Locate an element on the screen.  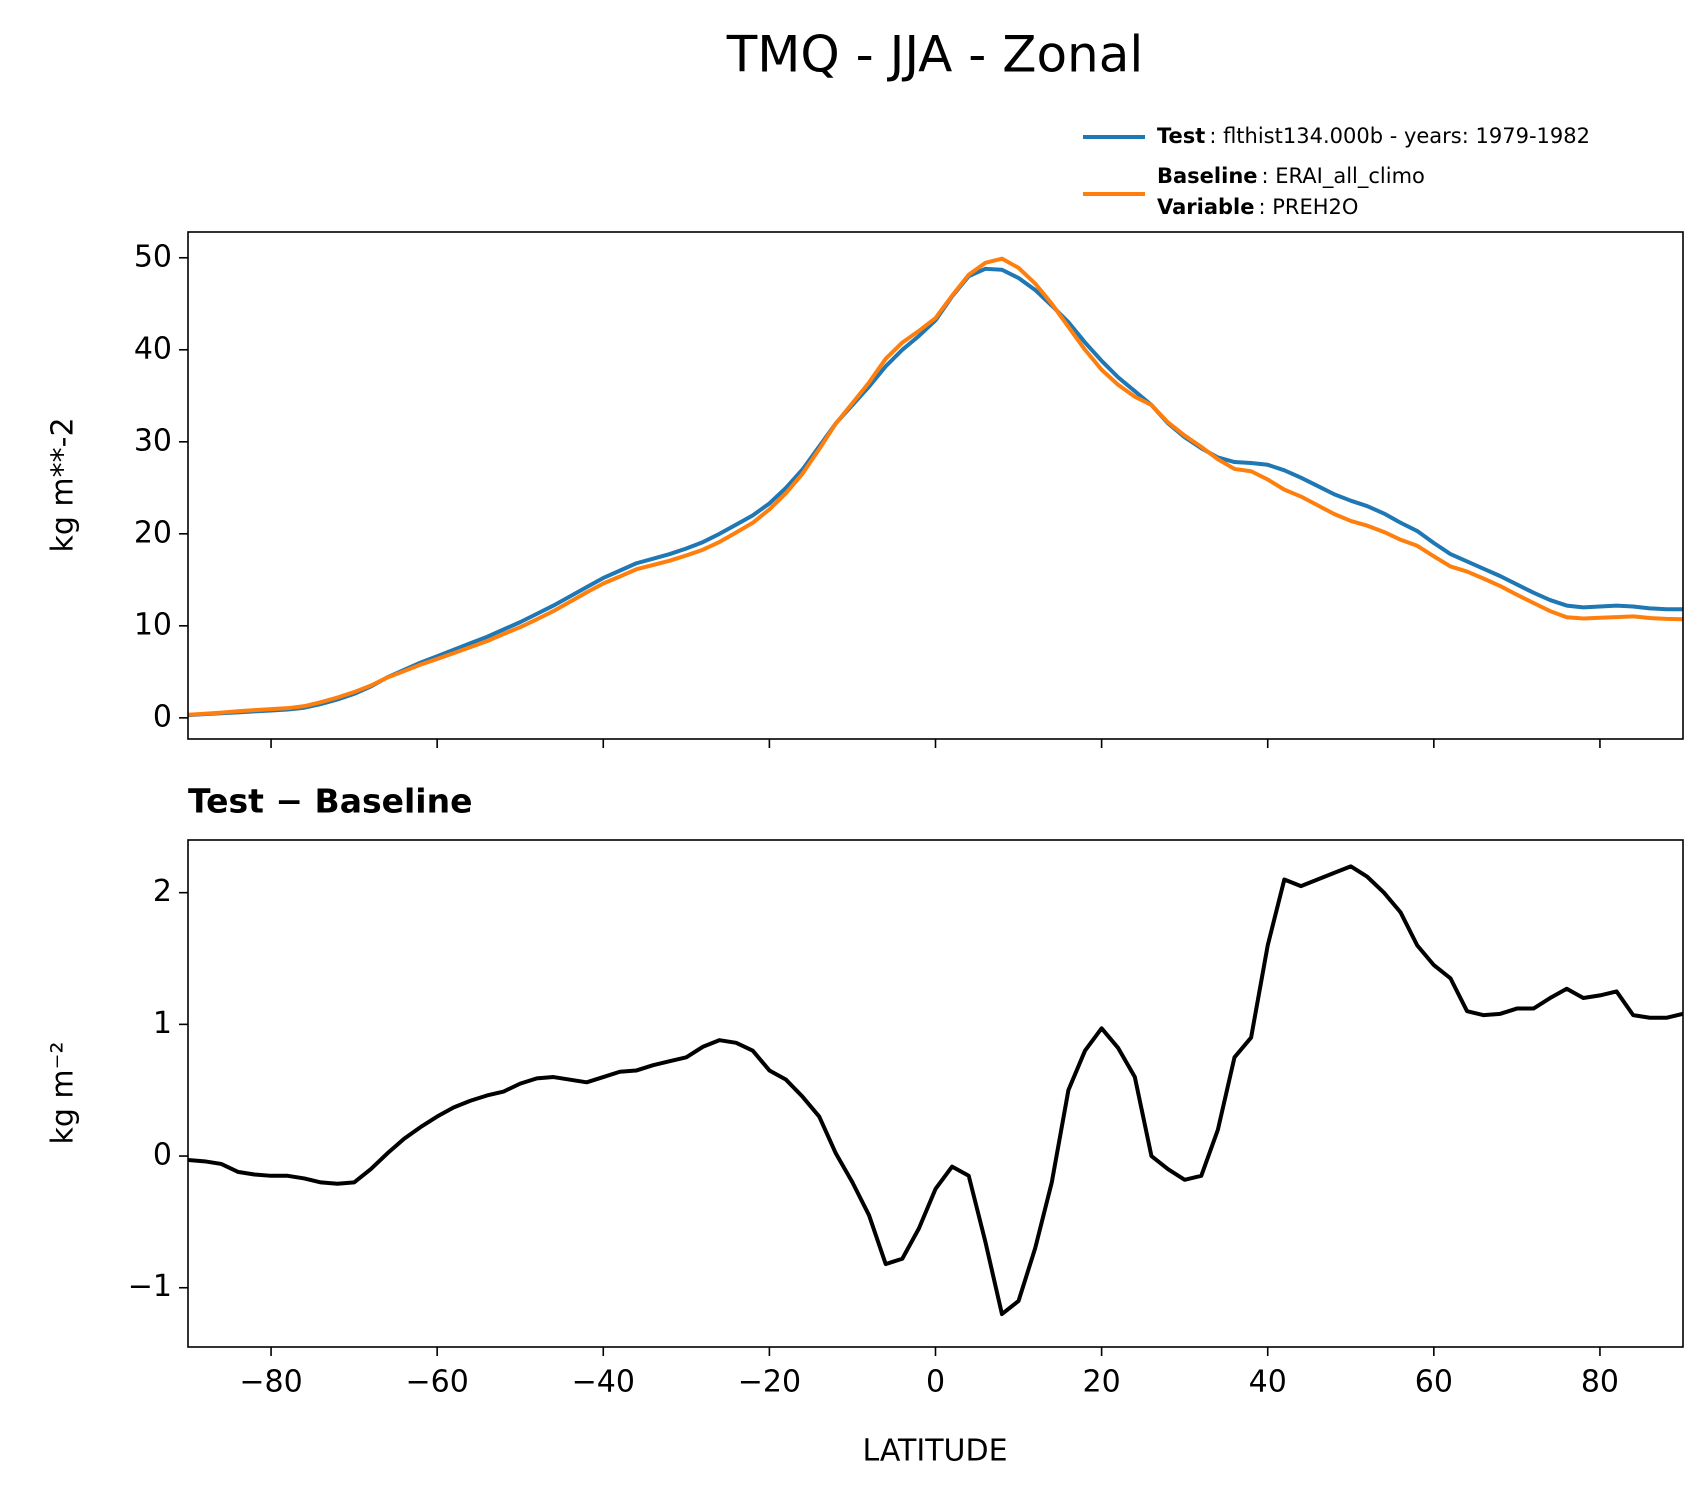
legend-label: Variable is located at coordinates (1205, 207).